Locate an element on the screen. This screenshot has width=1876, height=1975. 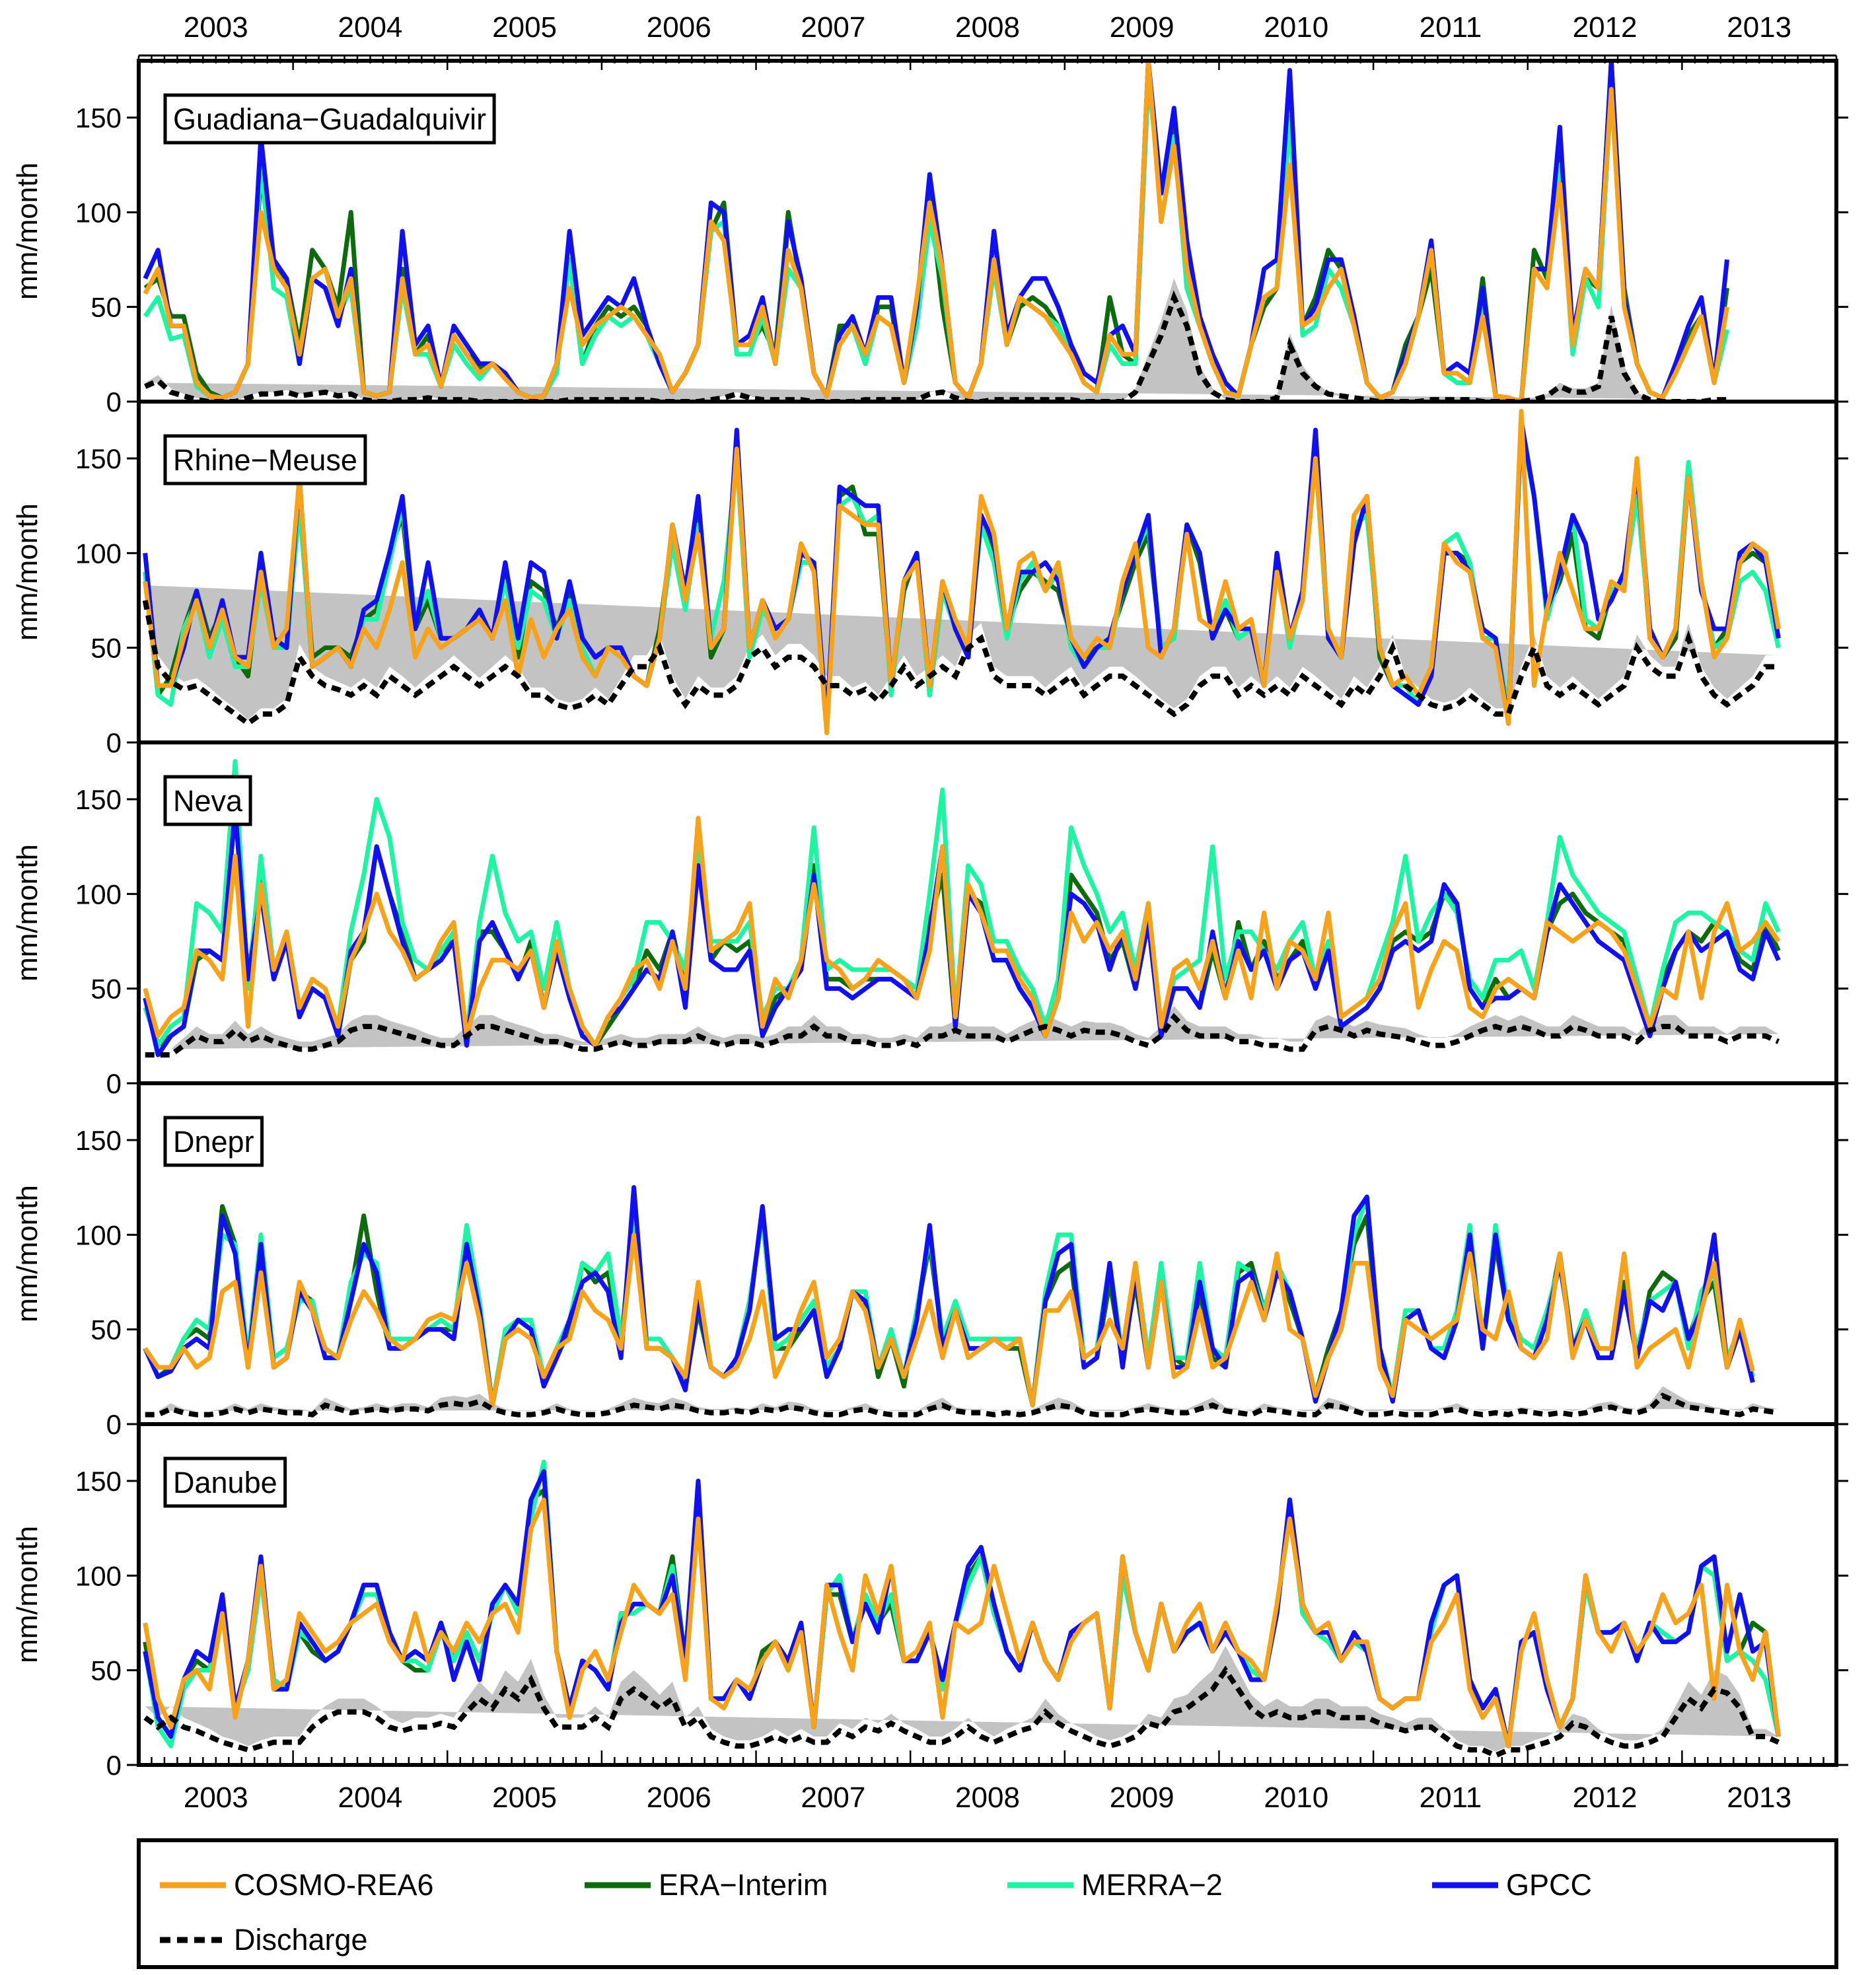
top-year-label: 2005 is located at coordinates (524, 27).